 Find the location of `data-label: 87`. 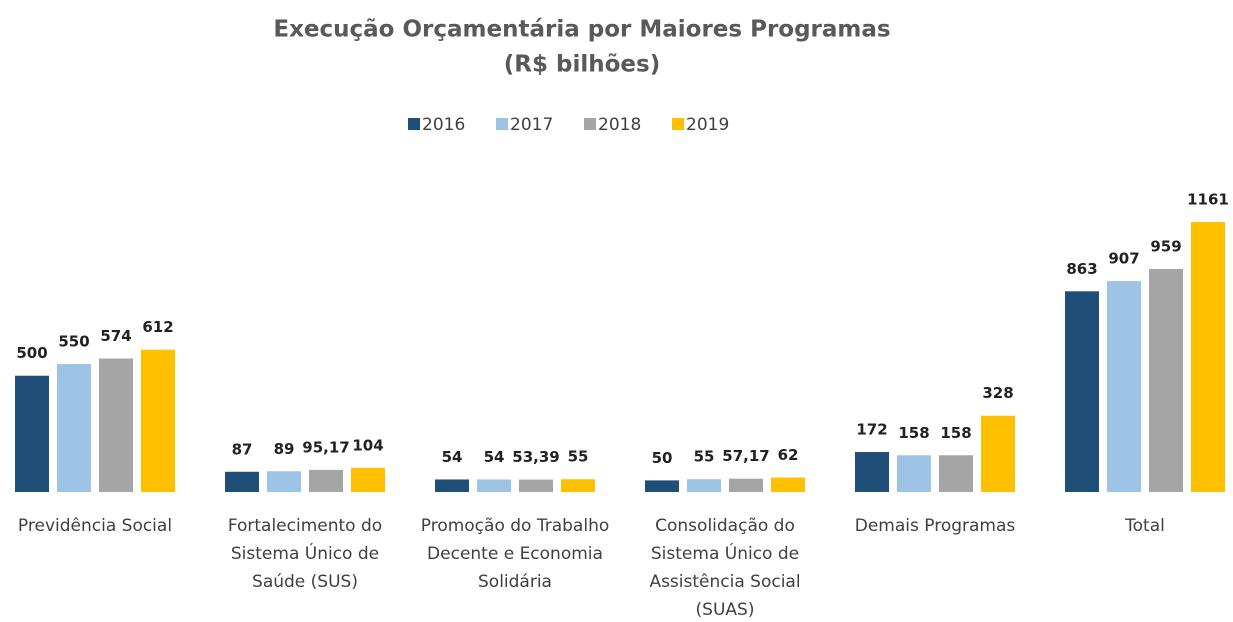

data-label: 87 is located at coordinates (242, 449).